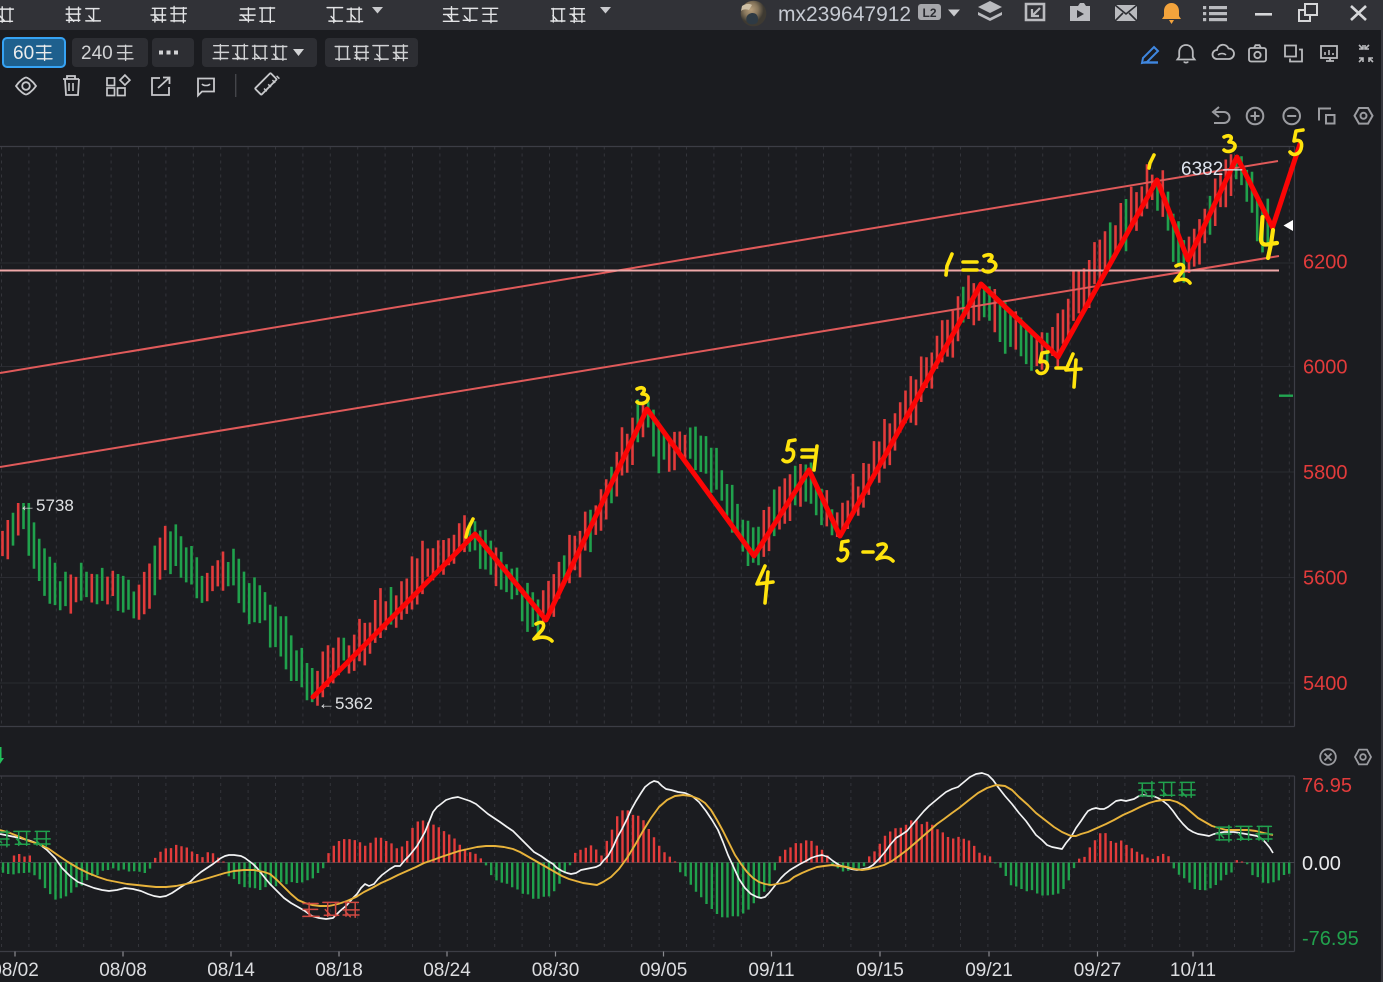 Image resolution: width=1383 pixels, height=982 pixels. Describe the element at coordinates (345, 703) in the screenshot. I see `svg-text: ←5362` at that location.